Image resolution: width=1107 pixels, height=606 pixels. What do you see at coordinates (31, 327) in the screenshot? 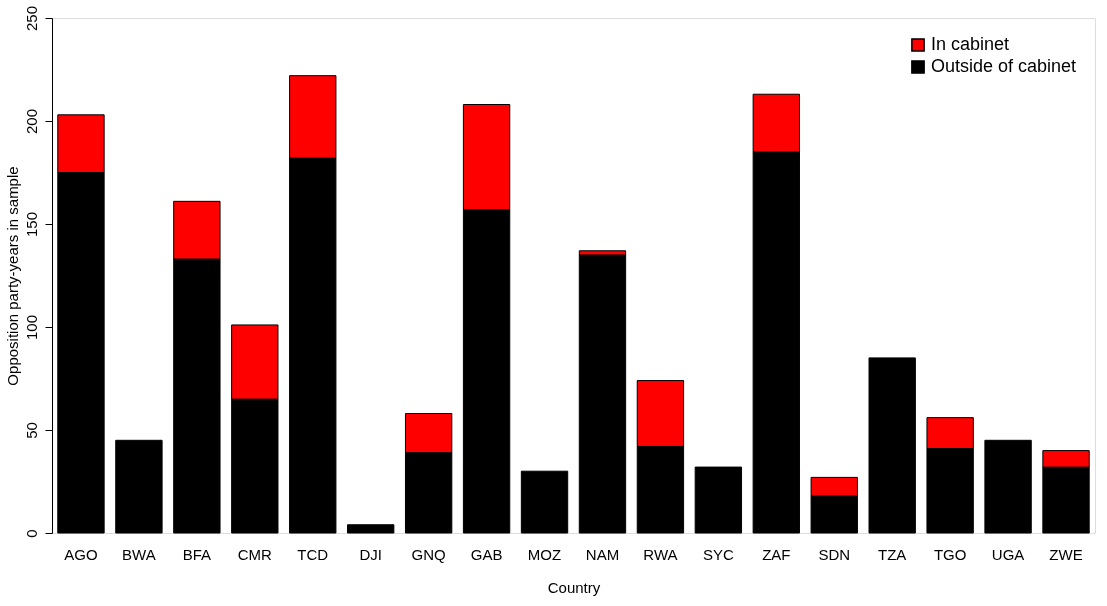
I see `y-tick-label: 100` at bounding box center [31, 327].